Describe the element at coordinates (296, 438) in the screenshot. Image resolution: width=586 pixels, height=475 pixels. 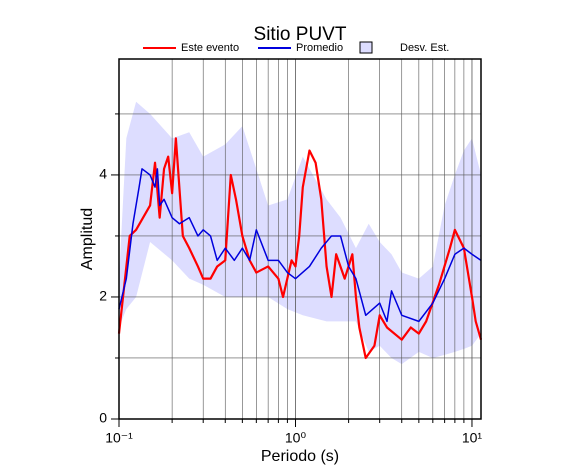
I see `x-tick-label: 10⁰` at that location.